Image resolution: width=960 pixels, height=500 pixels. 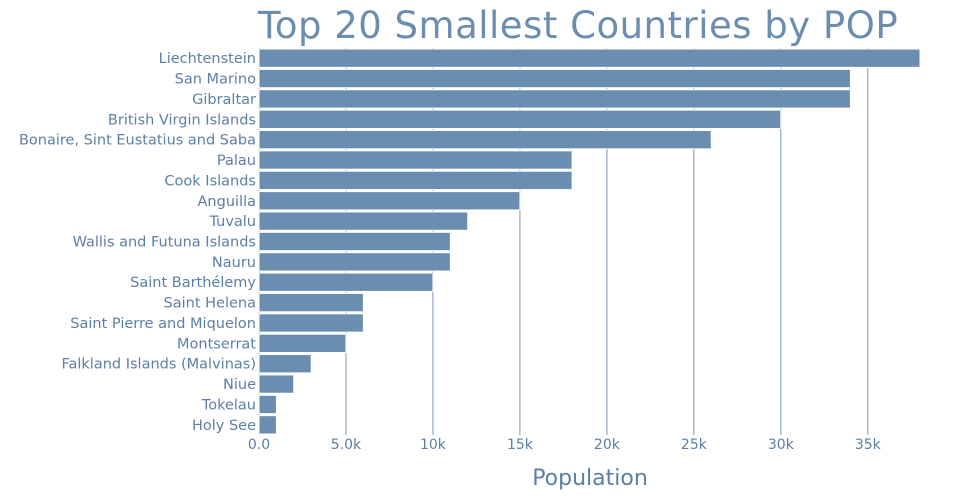 I want to click on category-label: Tuvalu, so click(x=232, y=222).